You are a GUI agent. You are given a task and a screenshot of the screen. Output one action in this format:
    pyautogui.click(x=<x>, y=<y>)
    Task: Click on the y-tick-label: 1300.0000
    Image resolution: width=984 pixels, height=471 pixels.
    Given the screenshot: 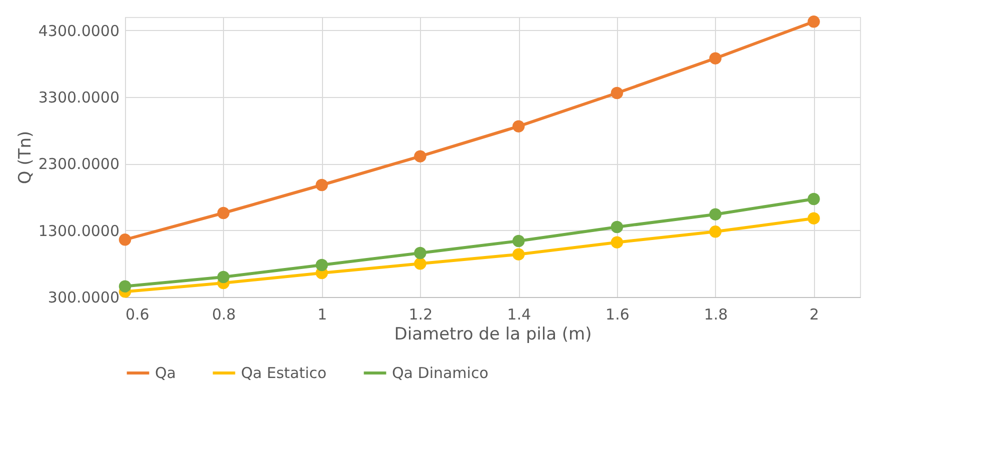 What is the action you would take?
    pyautogui.click(x=79, y=231)
    